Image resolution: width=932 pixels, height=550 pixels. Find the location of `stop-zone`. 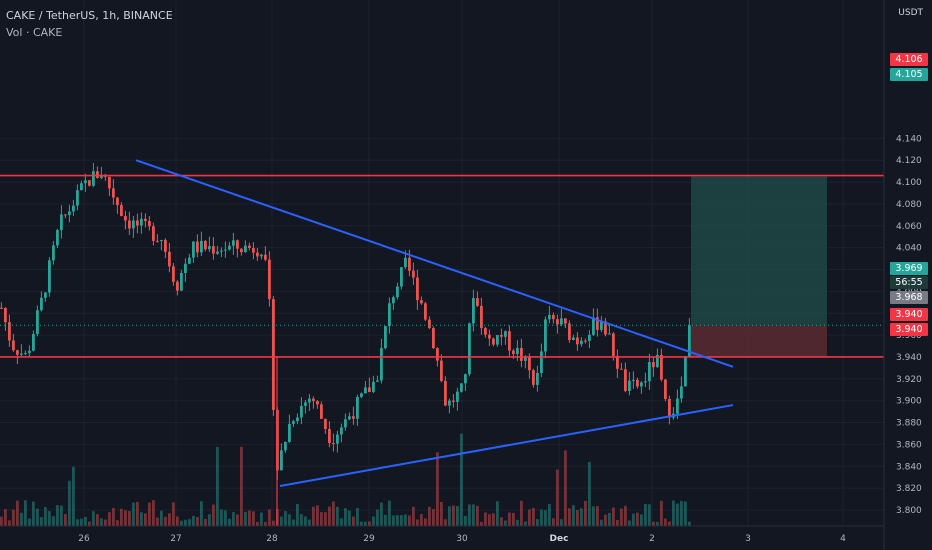

stop-zone is located at coordinates (759, 341).